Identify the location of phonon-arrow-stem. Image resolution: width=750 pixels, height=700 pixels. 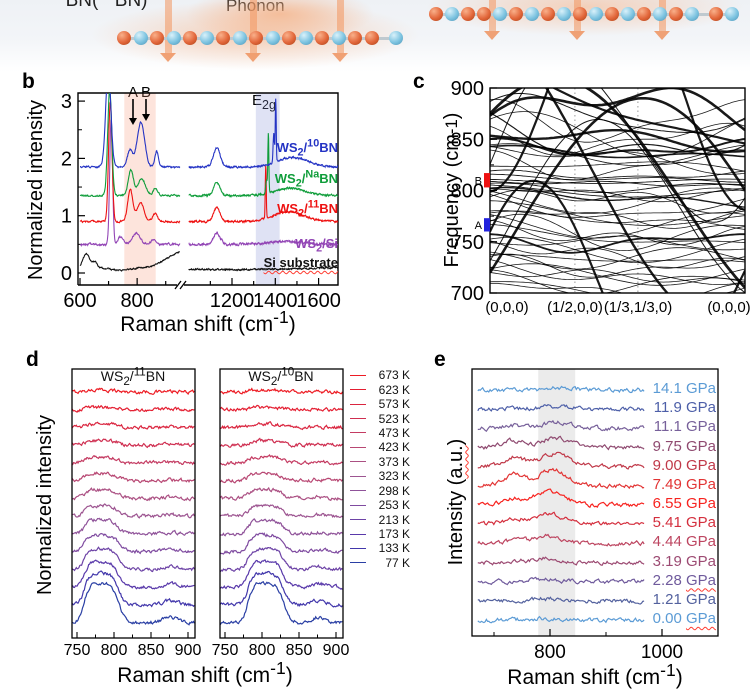
(168, 26).